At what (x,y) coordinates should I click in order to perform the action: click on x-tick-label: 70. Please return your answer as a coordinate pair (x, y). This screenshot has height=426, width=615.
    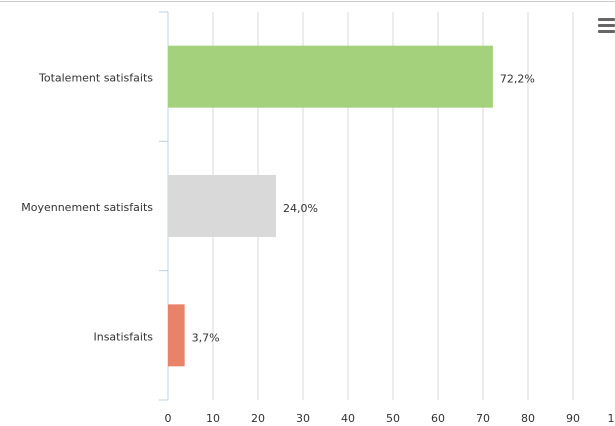
    Looking at the image, I should click on (483, 418).